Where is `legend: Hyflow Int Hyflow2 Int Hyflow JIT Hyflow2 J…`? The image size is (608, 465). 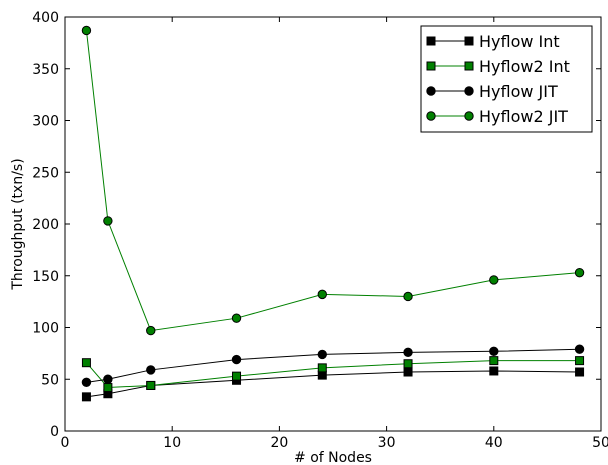
legend: Hyflow Int Hyflow2 Int Hyflow JIT Hyflow2 J… is located at coordinates (506, 79).